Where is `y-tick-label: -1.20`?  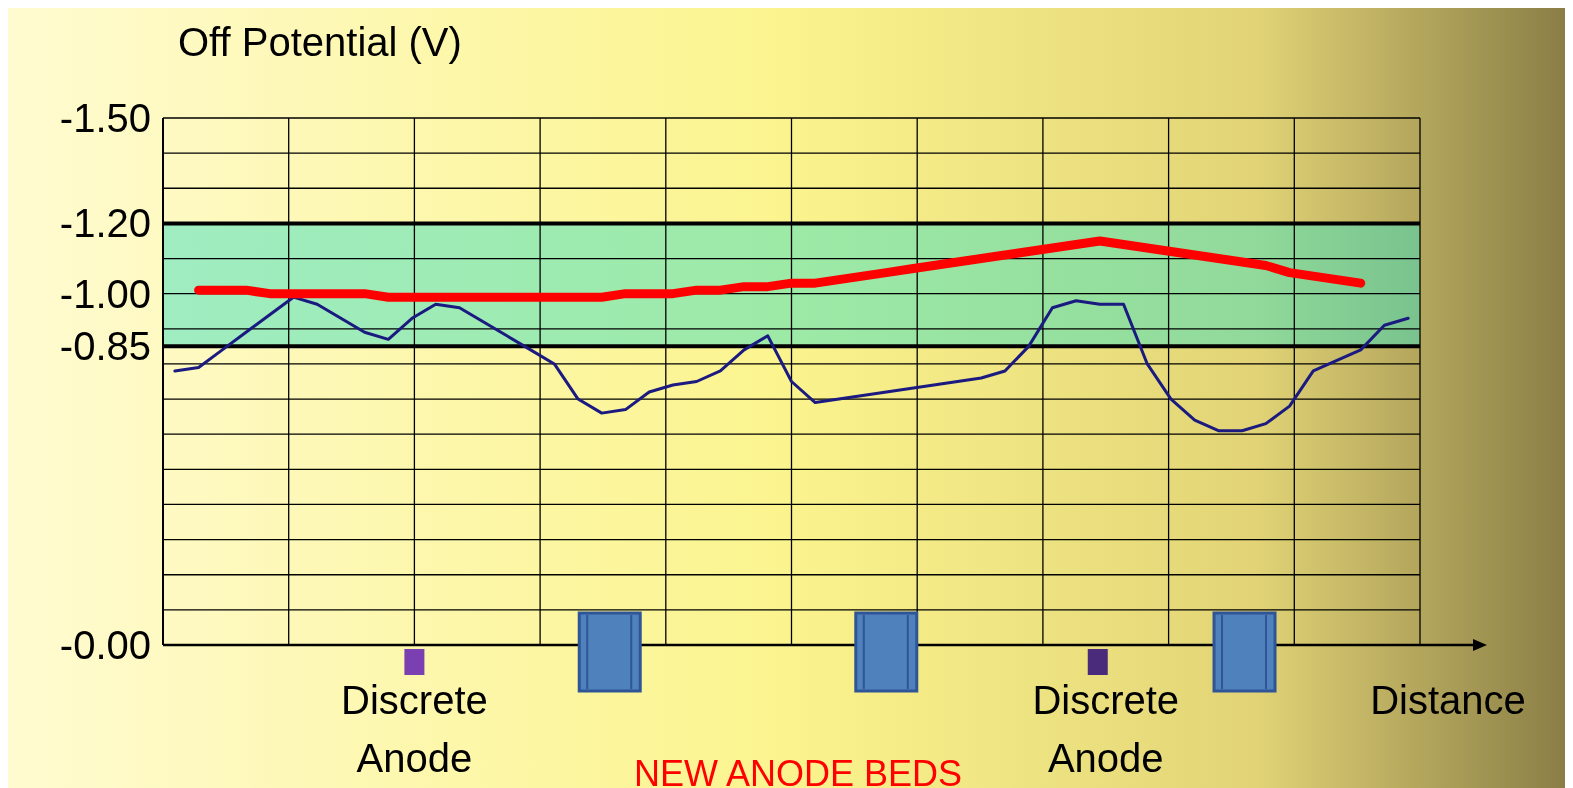
y-tick-label: -1.20 is located at coordinates (105, 223).